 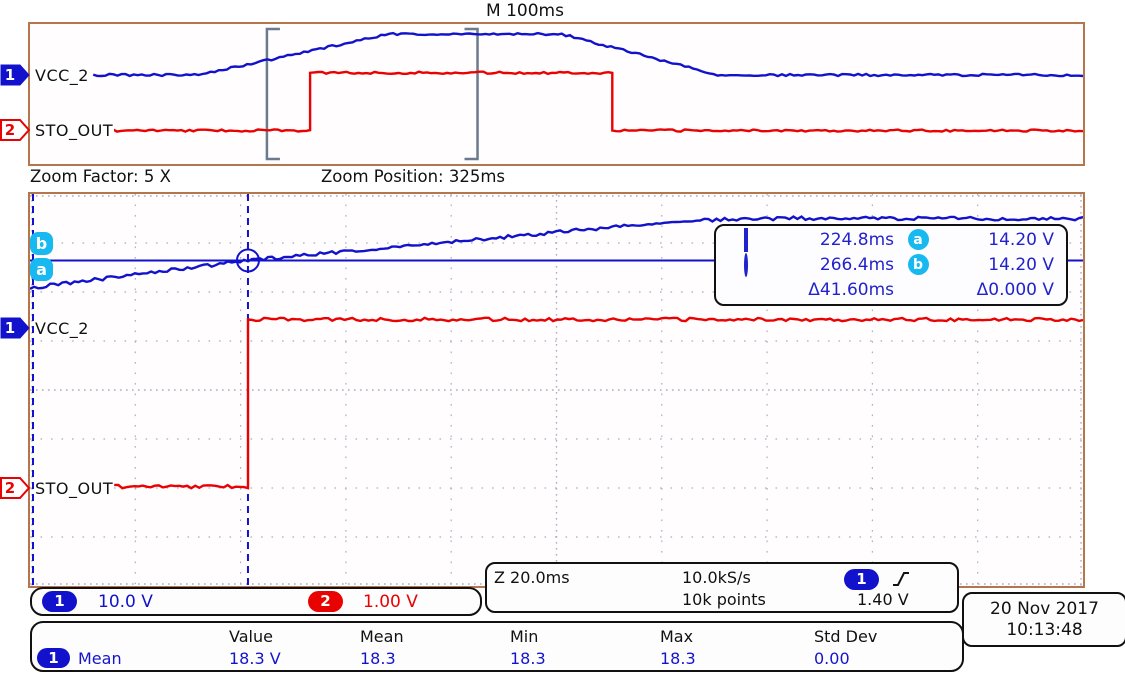 What do you see at coordinates (100, 176) in the screenshot?
I see `zoom-factor-label: Zoom Factor: 5 X` at bounding box center [100, 176].